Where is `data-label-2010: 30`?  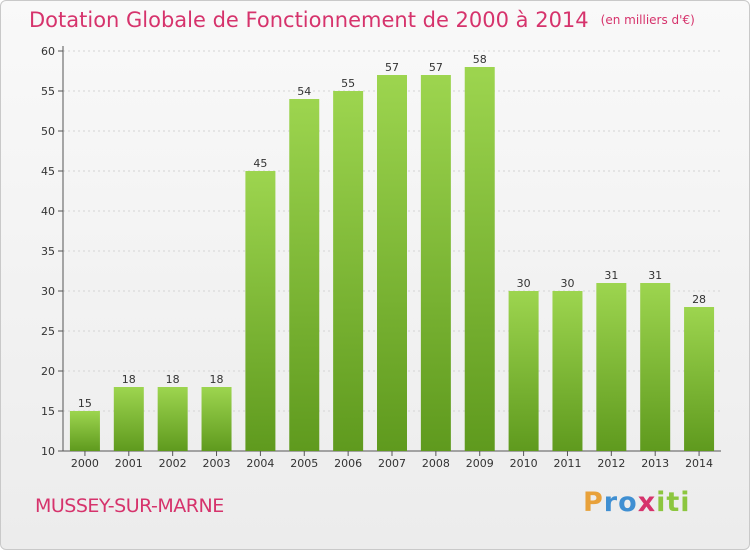
data-label-2010: 30 is located at coordinates (524, 283).